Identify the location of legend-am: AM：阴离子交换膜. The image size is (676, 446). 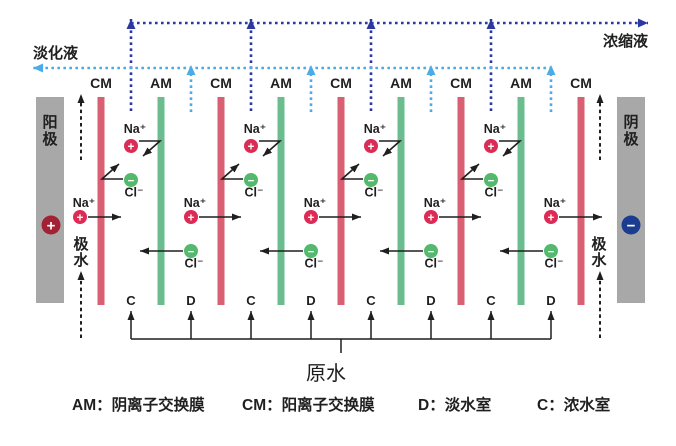
(138, 404).